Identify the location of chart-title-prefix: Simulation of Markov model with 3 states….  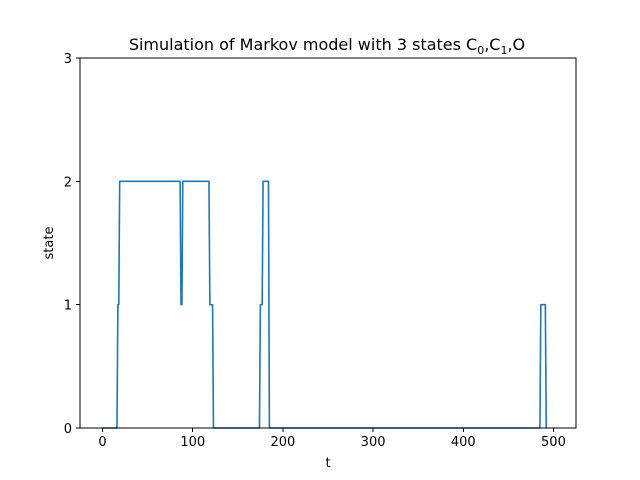
(303, 44).